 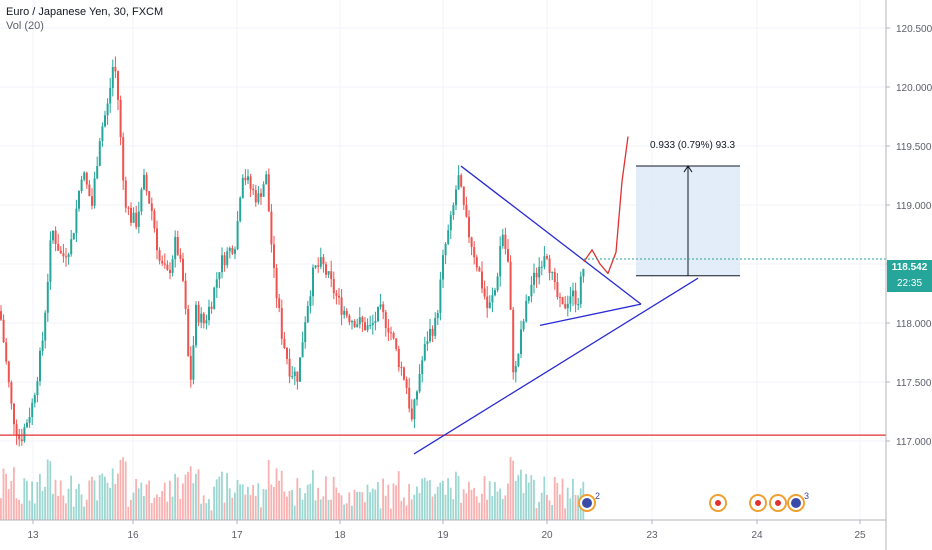 I want to click on triangle-upper-line, so click(x=551, y=235).